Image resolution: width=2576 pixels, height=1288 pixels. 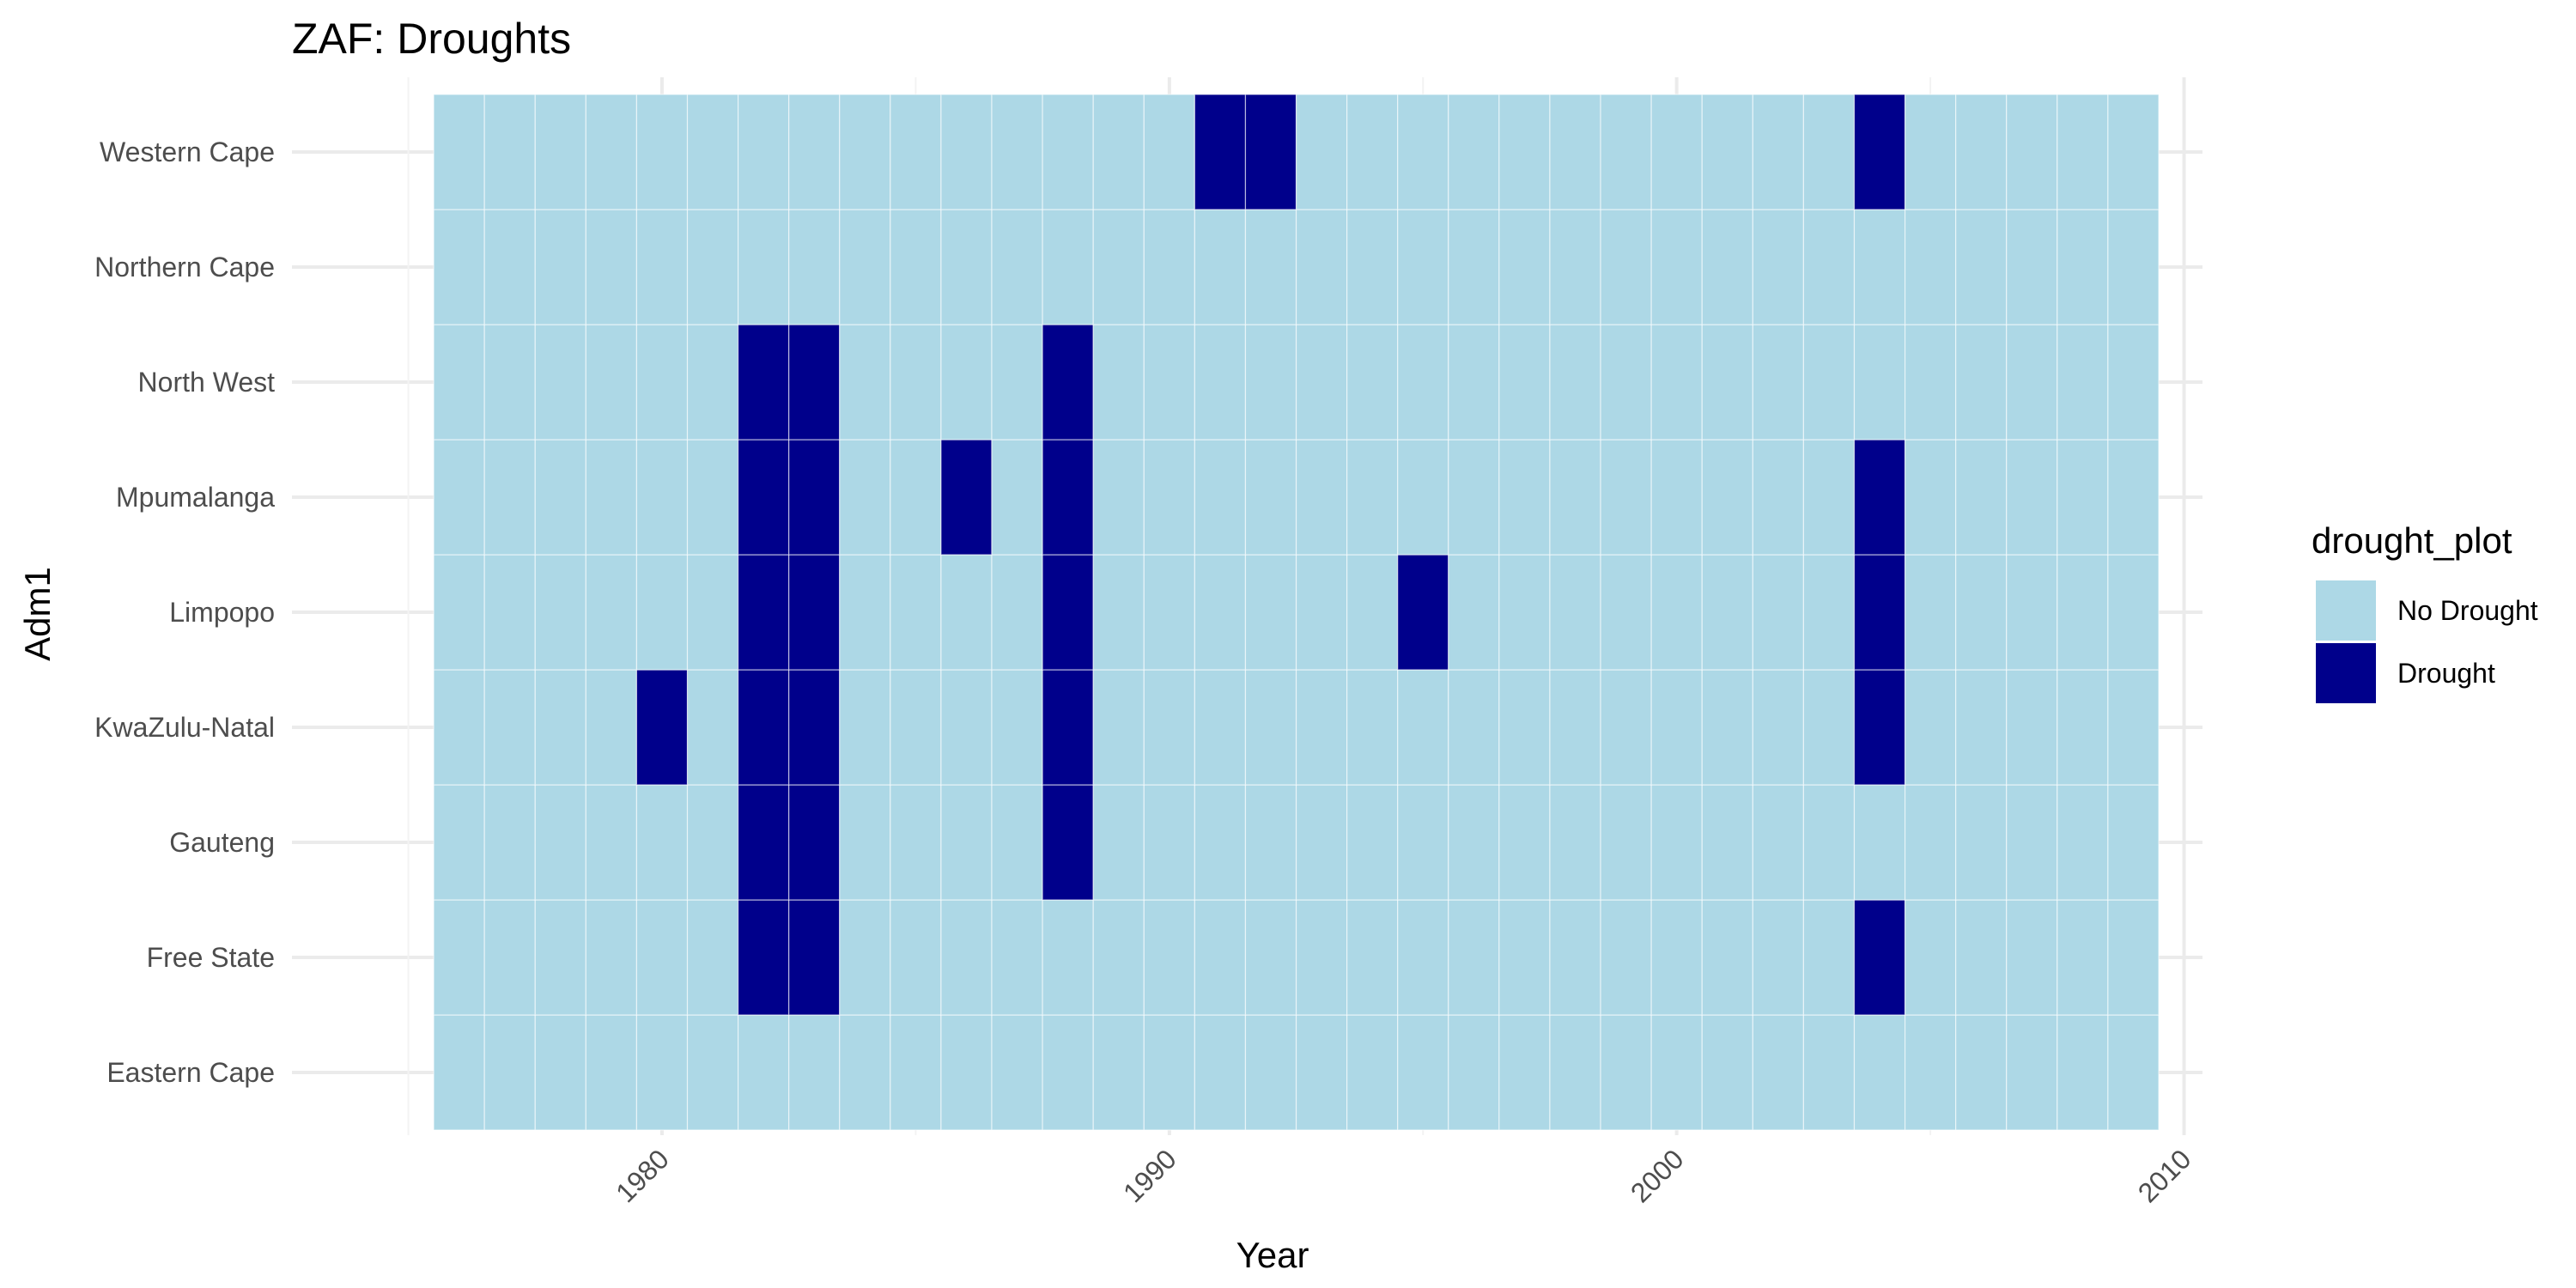 What do you see at coordinates (207, 382) in the screenshot?
I see `y-tick-label: North West` at bounding box center [207, 382].